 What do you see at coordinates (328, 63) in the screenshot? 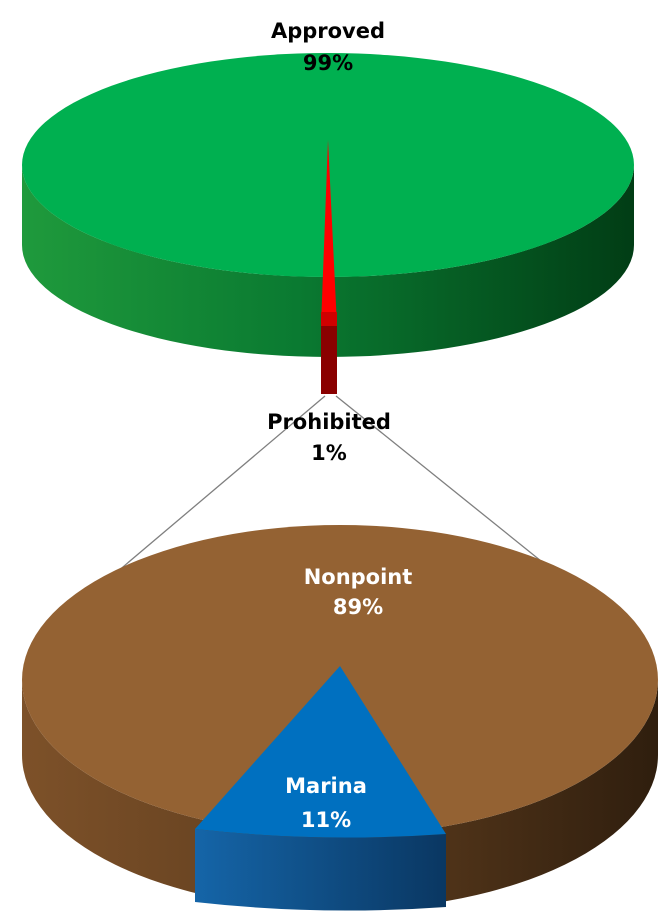
I see `approved-value: 99%` at bounding box center [328, 63].